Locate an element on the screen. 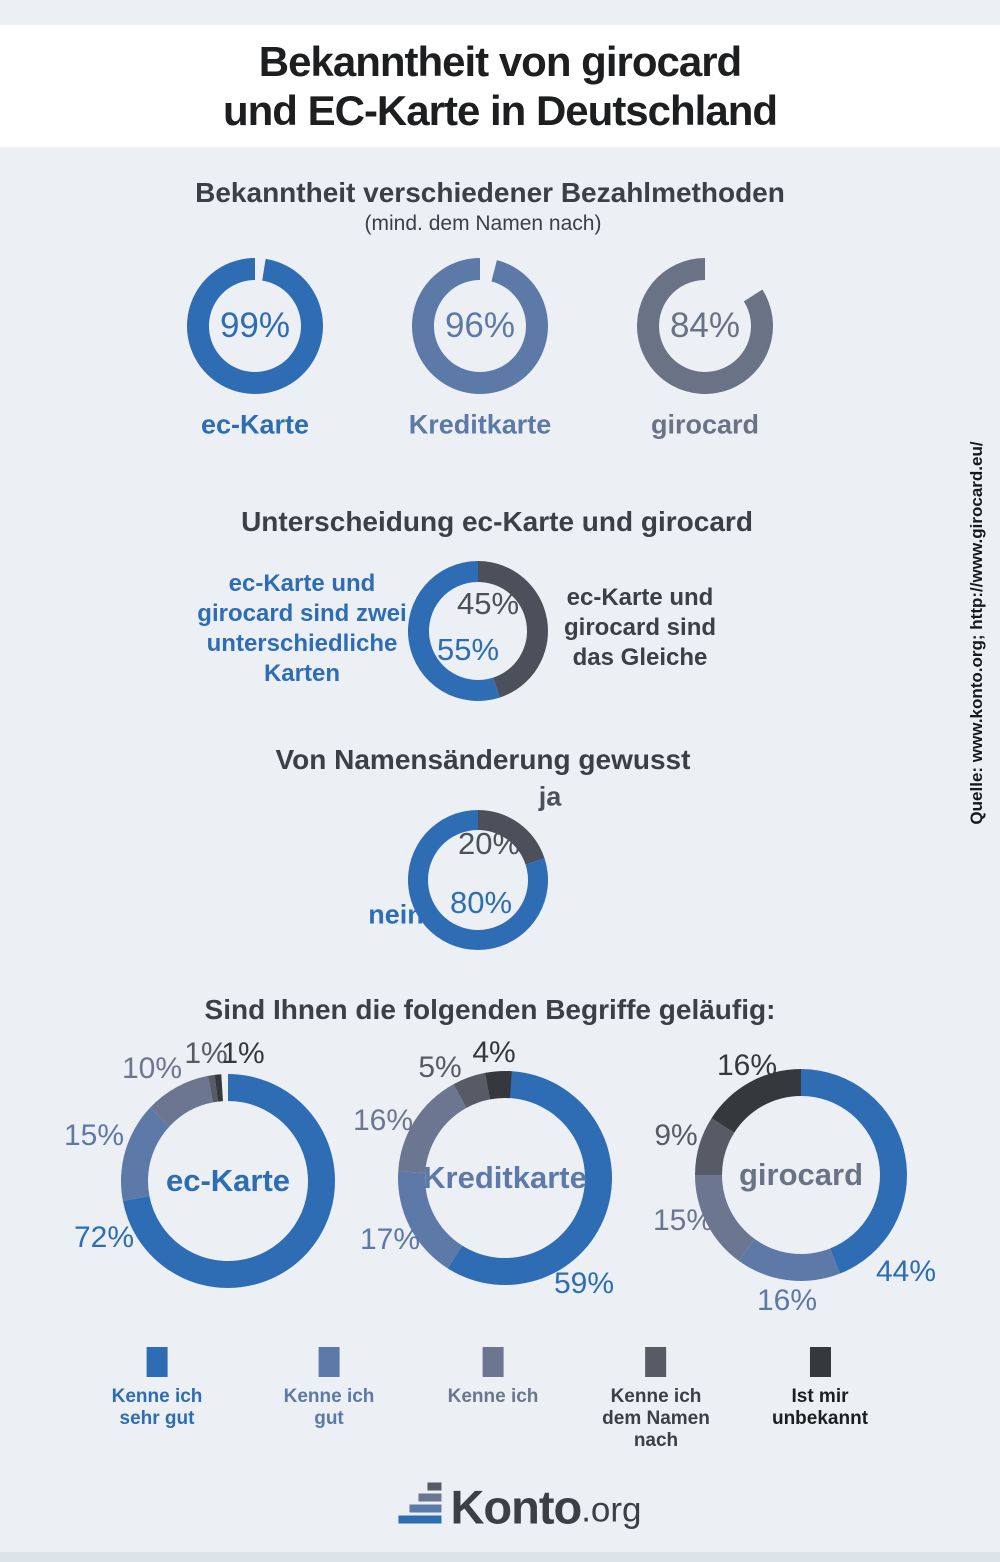 Image resolution: width=1000 pixels, height=1562 pixels. legend-item-3: Kenne ich dem Namen nach is located at coordinates (656, 1399).